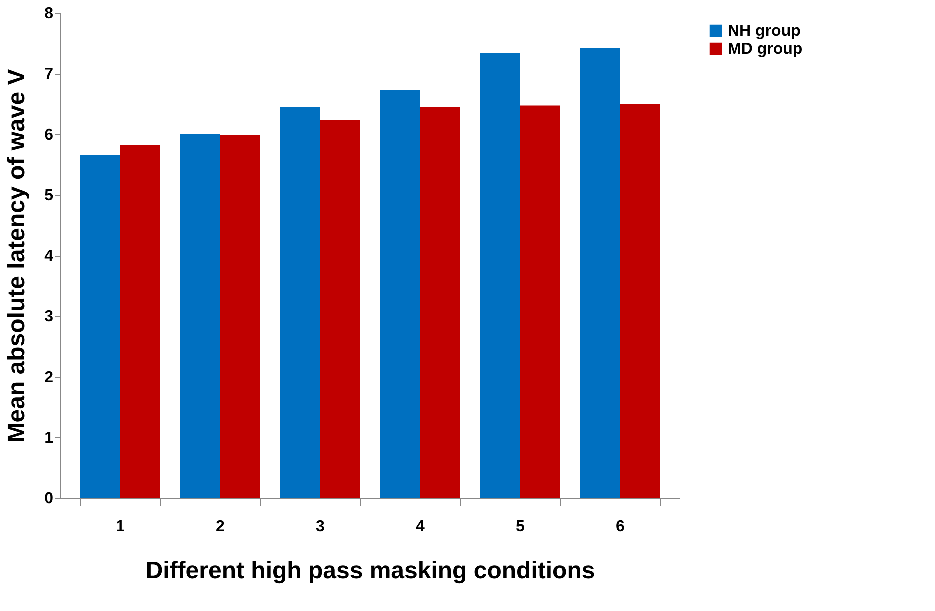 The width and height of the screenshot is (935, 611). What do you see at coordinates (371, 571) in the screenshot?
I see `x-axis-title: Different high pass masking conditions` at bounding box center [371, 571].